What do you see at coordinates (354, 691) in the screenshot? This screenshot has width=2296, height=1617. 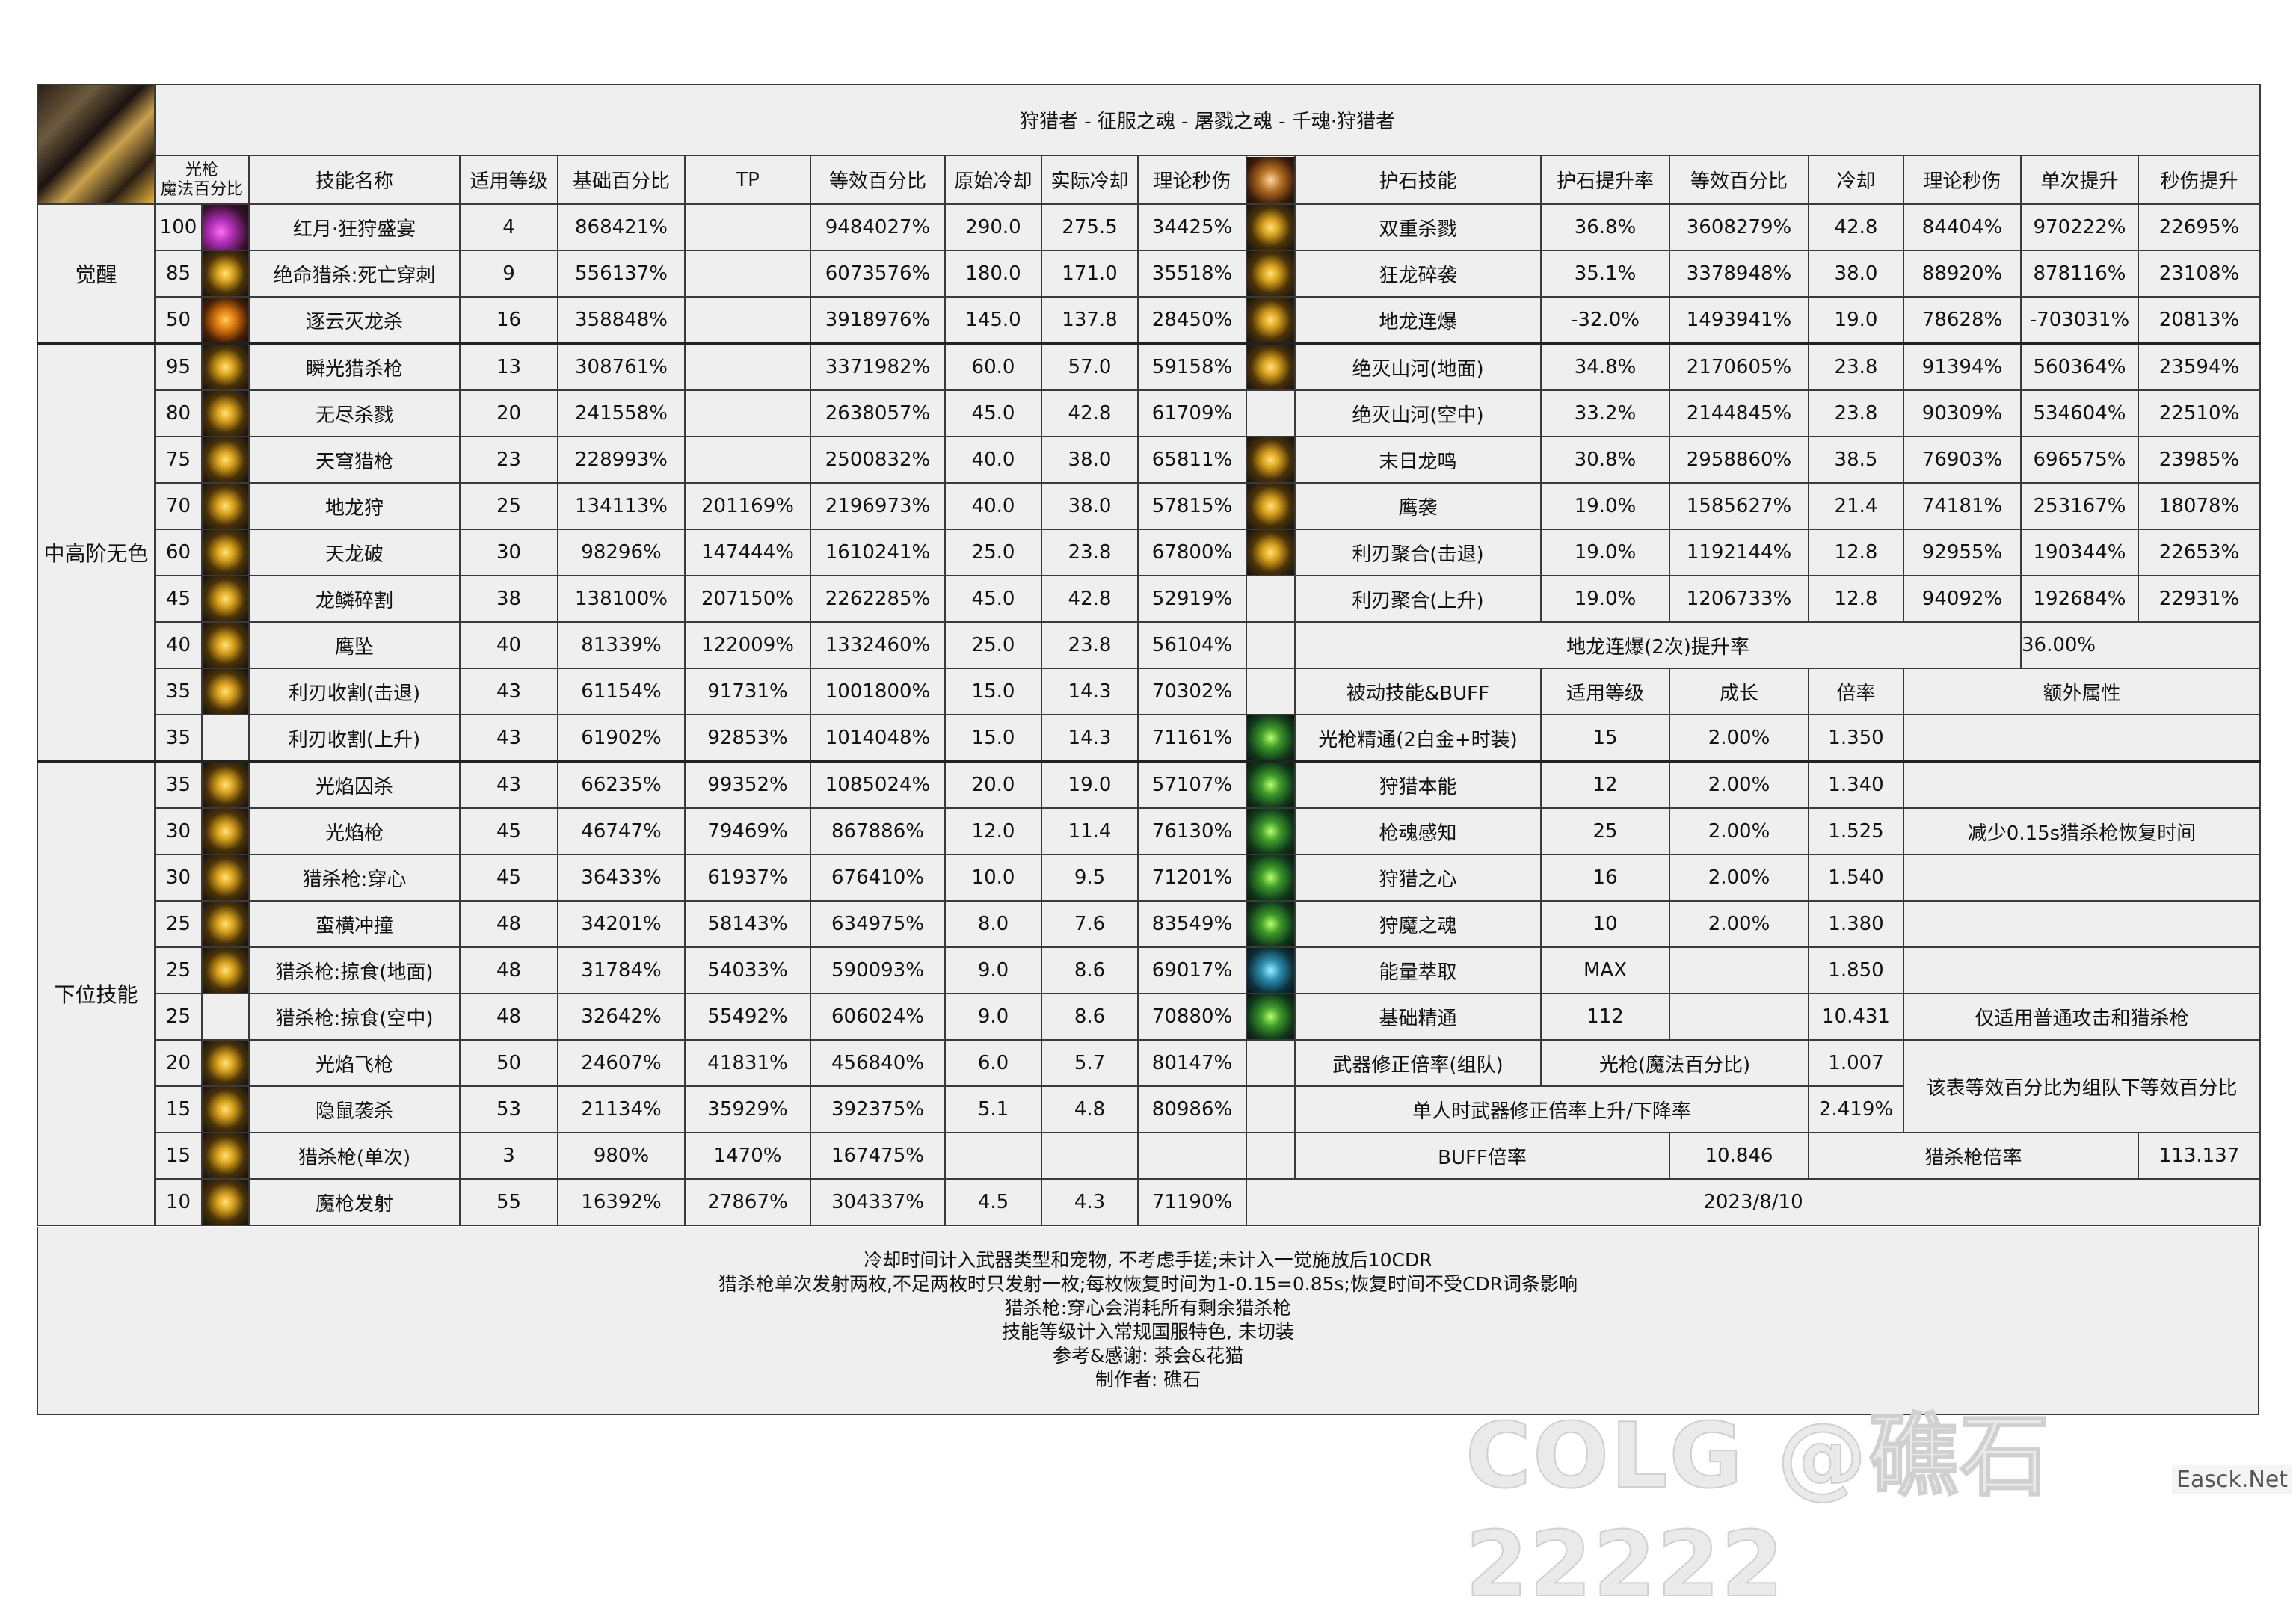 I see `skill-name: 利刃收割(击退)` at bounding box center [354, 691].